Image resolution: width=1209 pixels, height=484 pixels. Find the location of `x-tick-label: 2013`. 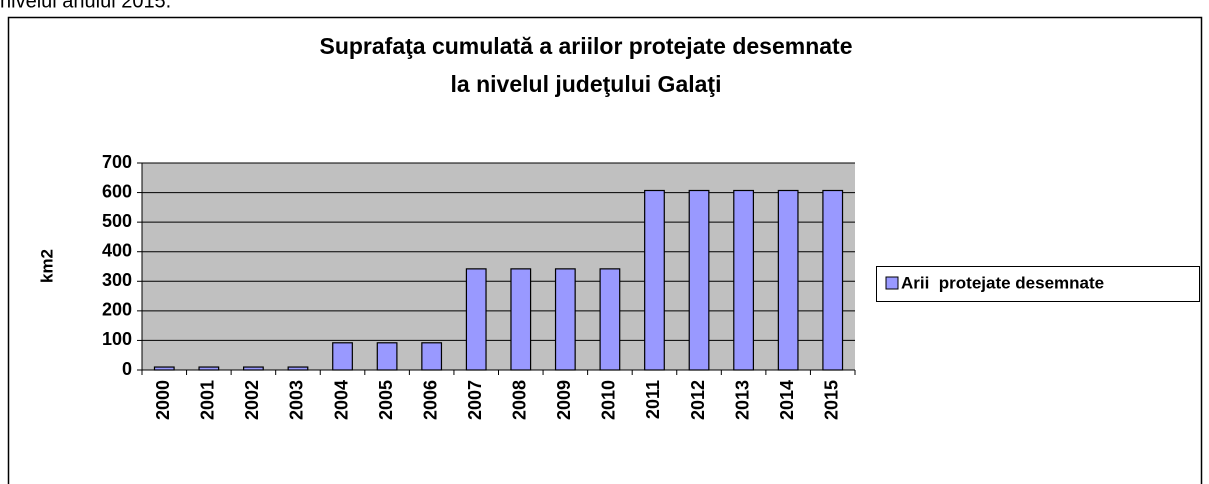

x-tick-label: 2013 is located at coordinates (742, 400).